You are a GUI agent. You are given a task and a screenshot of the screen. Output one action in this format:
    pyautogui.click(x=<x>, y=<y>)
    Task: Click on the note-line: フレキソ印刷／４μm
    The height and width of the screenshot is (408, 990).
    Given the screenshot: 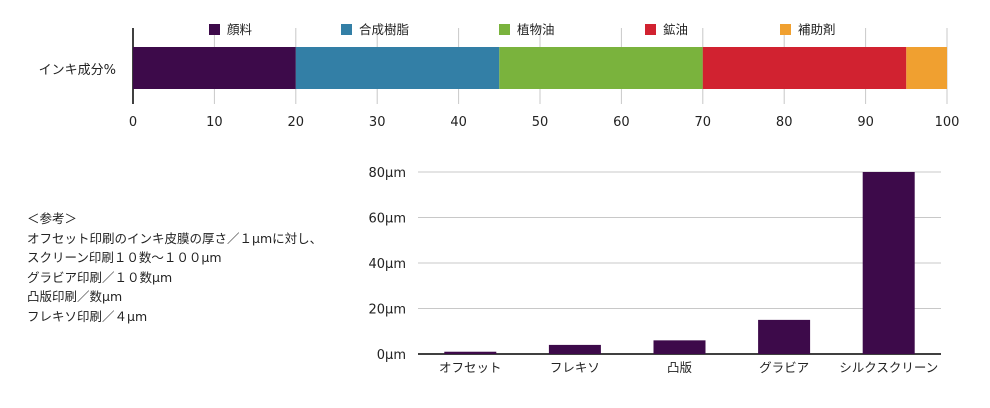 What is the action you would take?
    pyautogui.click(x=87, y=316)
    